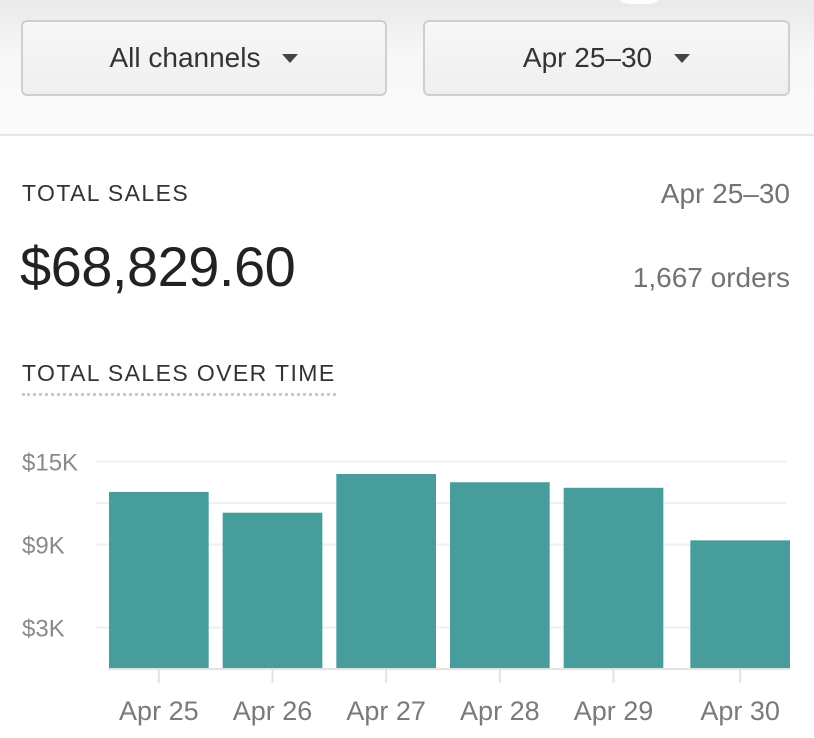 Image resolution: width=814 pixels, height=738 pixels. I want to click on date-range-select: Apr 25–30, so click(606, 58).